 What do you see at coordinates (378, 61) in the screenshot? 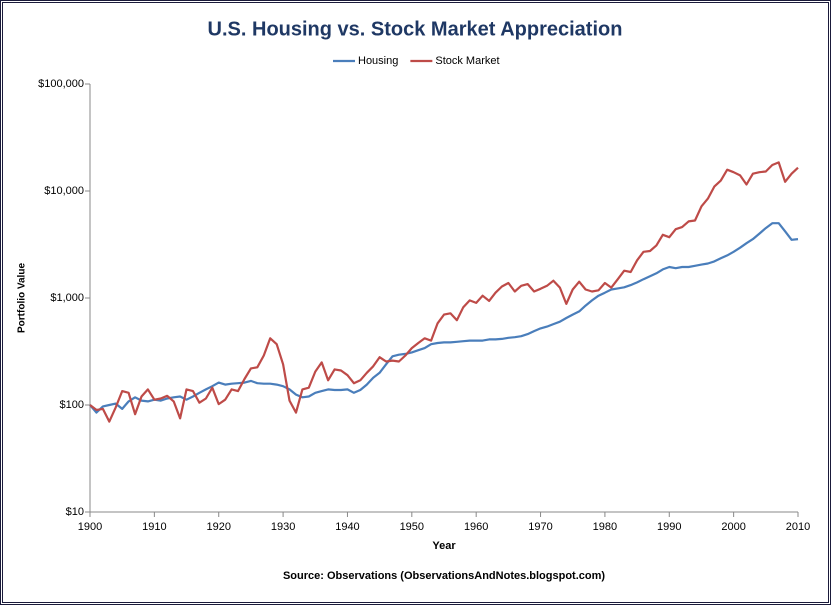
I see `legend-label: Housing` at bounding box center [378, 61].